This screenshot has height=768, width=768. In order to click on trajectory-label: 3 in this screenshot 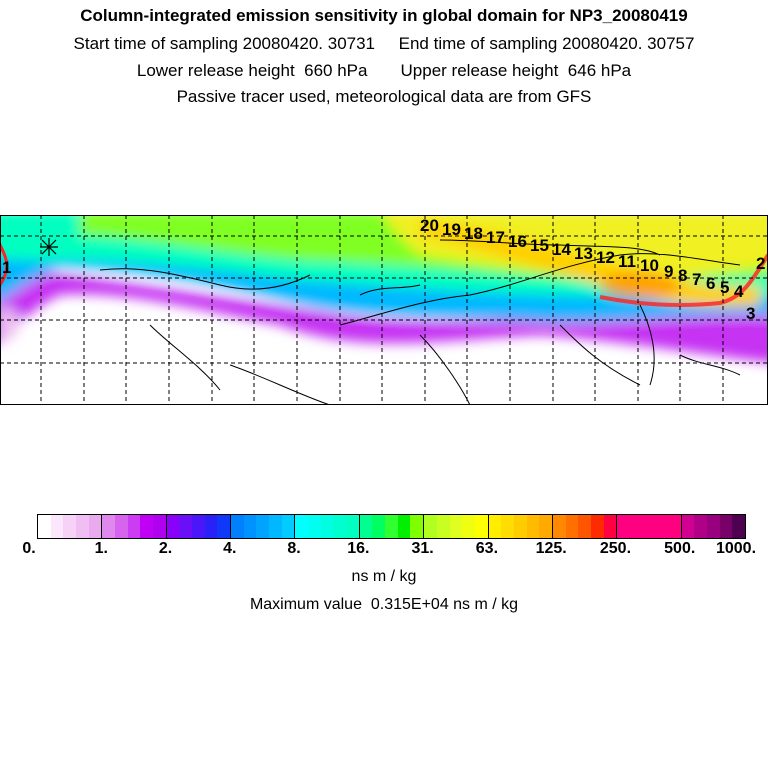, I will do `click(750, 313)`.